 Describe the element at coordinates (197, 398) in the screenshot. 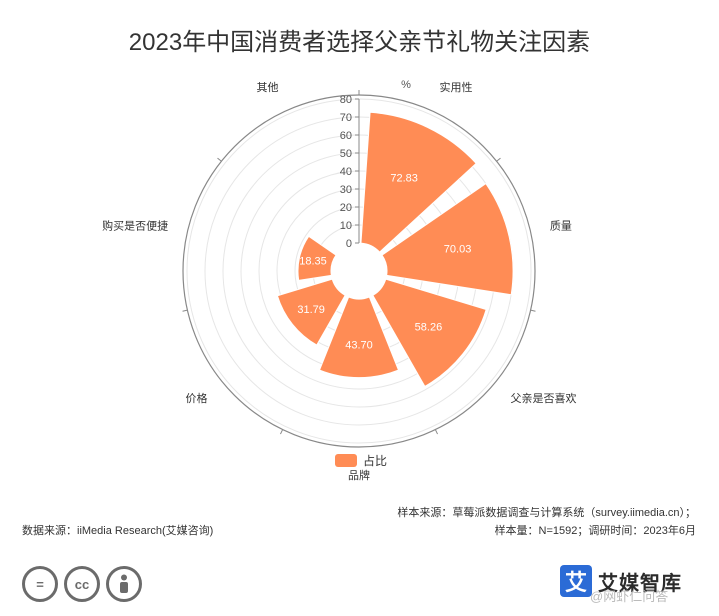

I see `category-label: 价格` at that location.